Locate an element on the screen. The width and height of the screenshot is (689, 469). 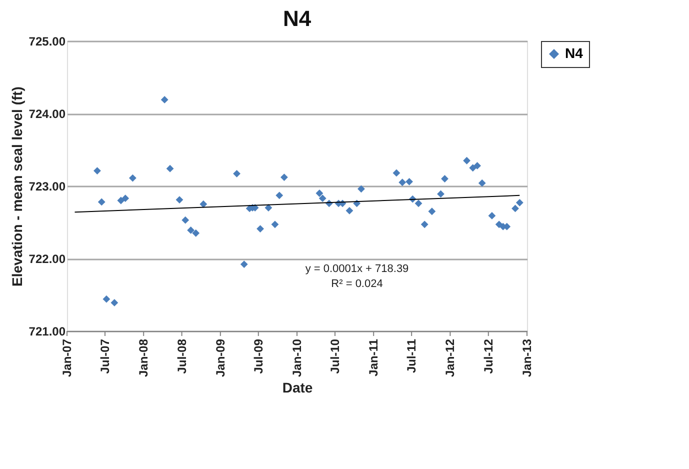
y-tick-label: 721.00 is located at coordinates (47, 331).